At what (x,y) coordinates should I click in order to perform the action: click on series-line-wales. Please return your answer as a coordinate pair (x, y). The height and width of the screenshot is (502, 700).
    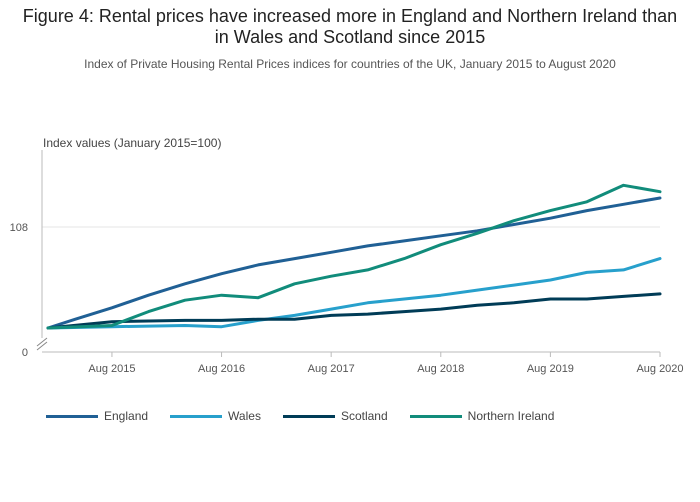
    Looking at the image, I should click on (354, 293).